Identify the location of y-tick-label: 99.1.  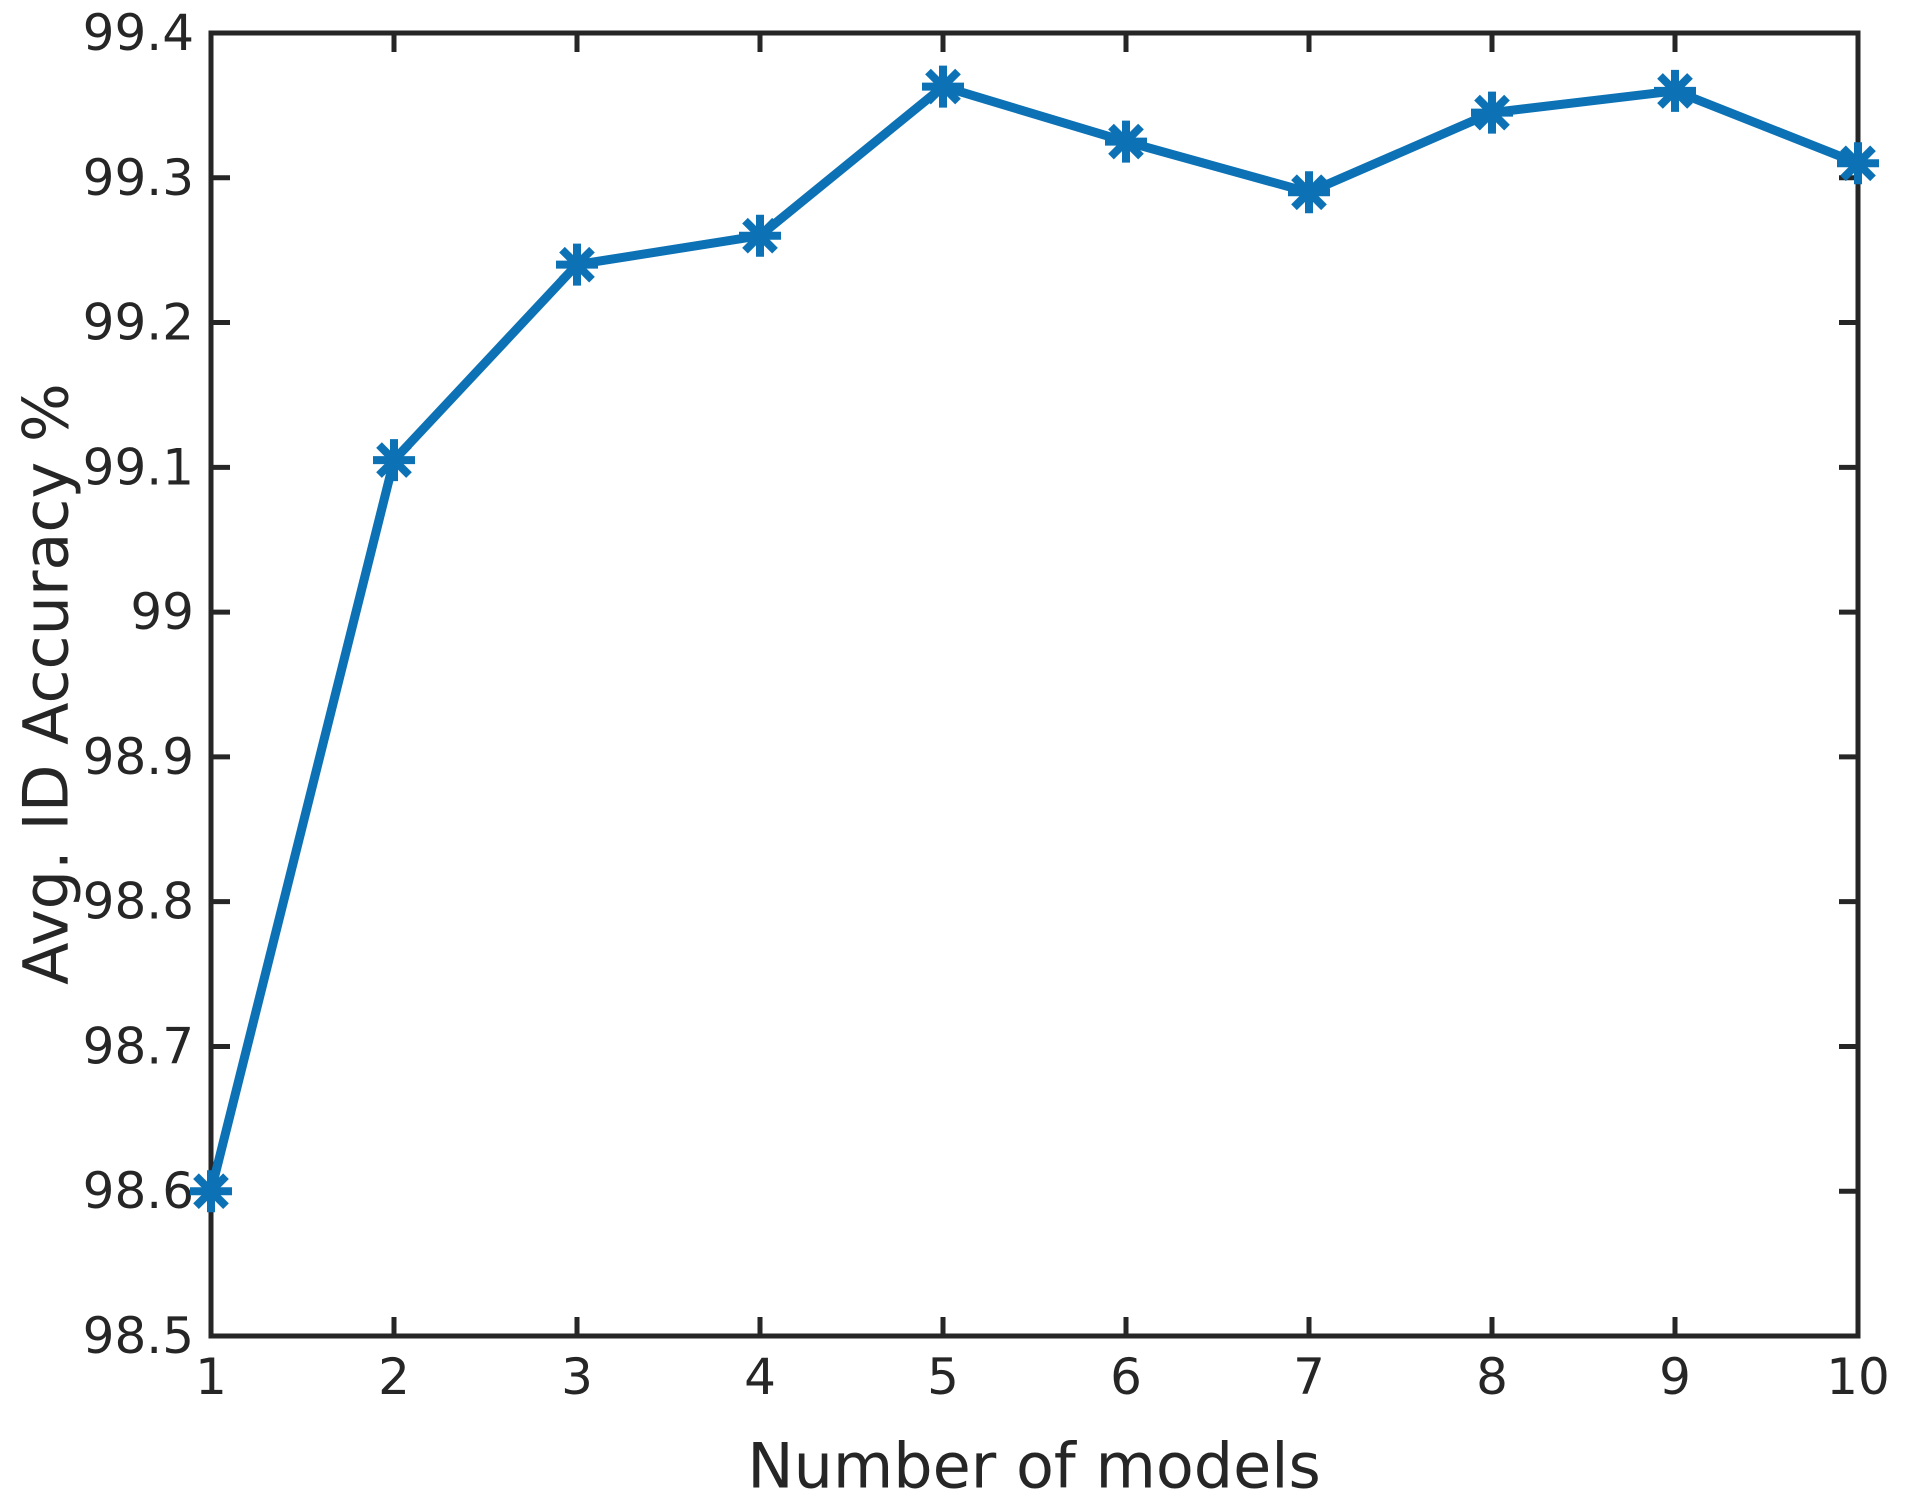
(138, 467).